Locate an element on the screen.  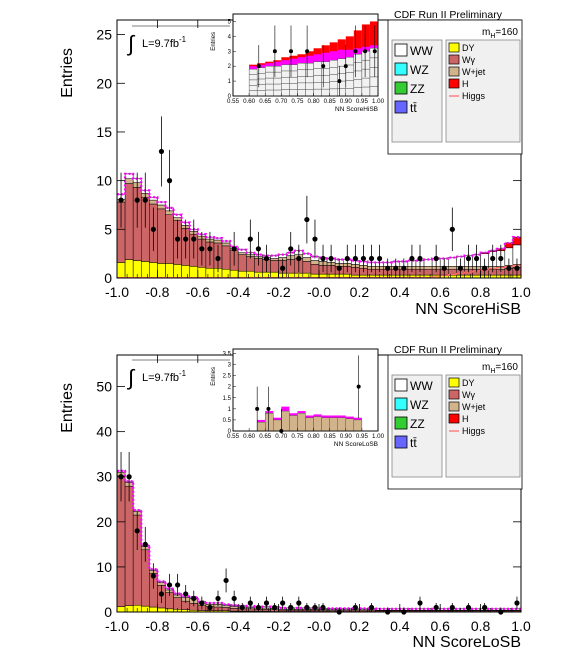
legend-label: DY is located at coordinates (468, 383).